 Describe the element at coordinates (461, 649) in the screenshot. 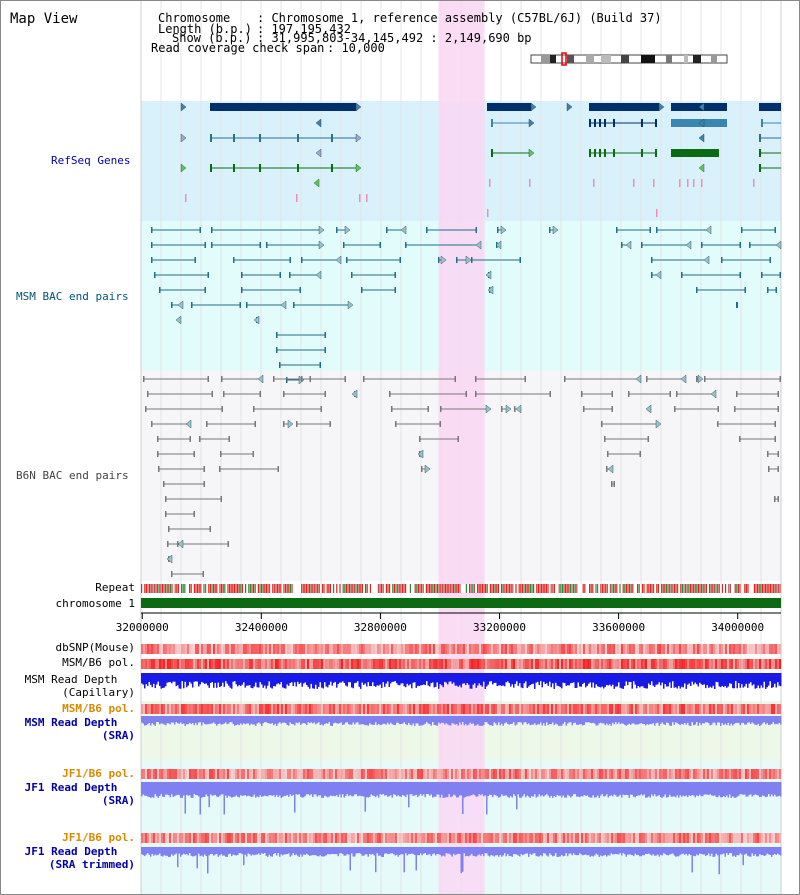

I see `dbsnp-heat-track` at that location.